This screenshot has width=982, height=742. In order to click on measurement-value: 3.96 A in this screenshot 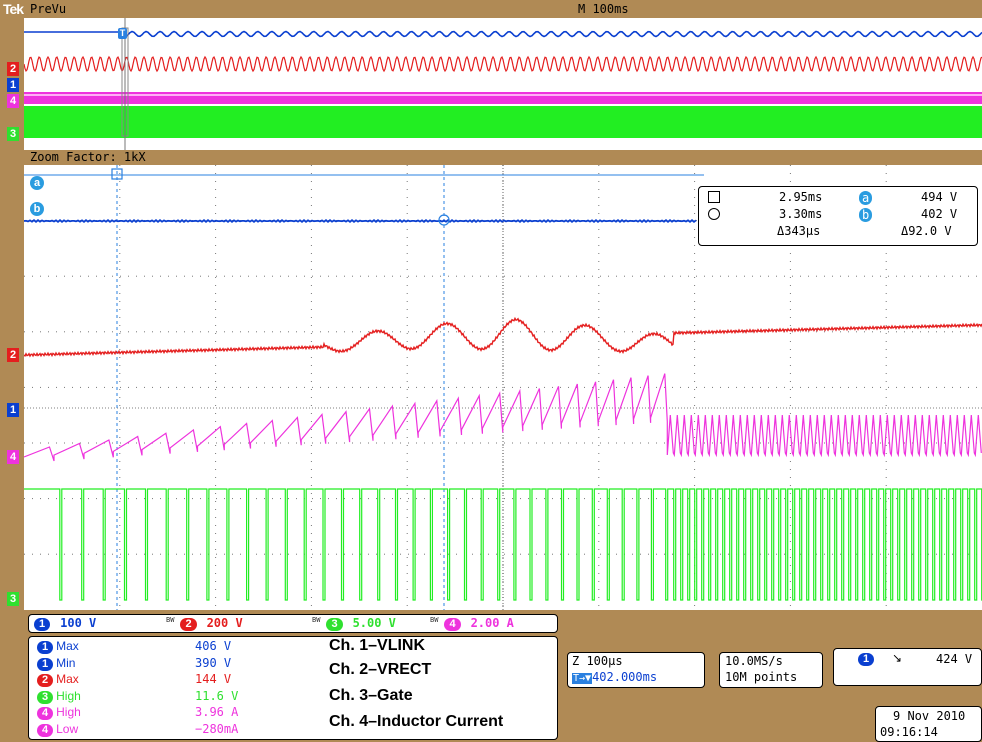, I will do `click(217, 712)`.